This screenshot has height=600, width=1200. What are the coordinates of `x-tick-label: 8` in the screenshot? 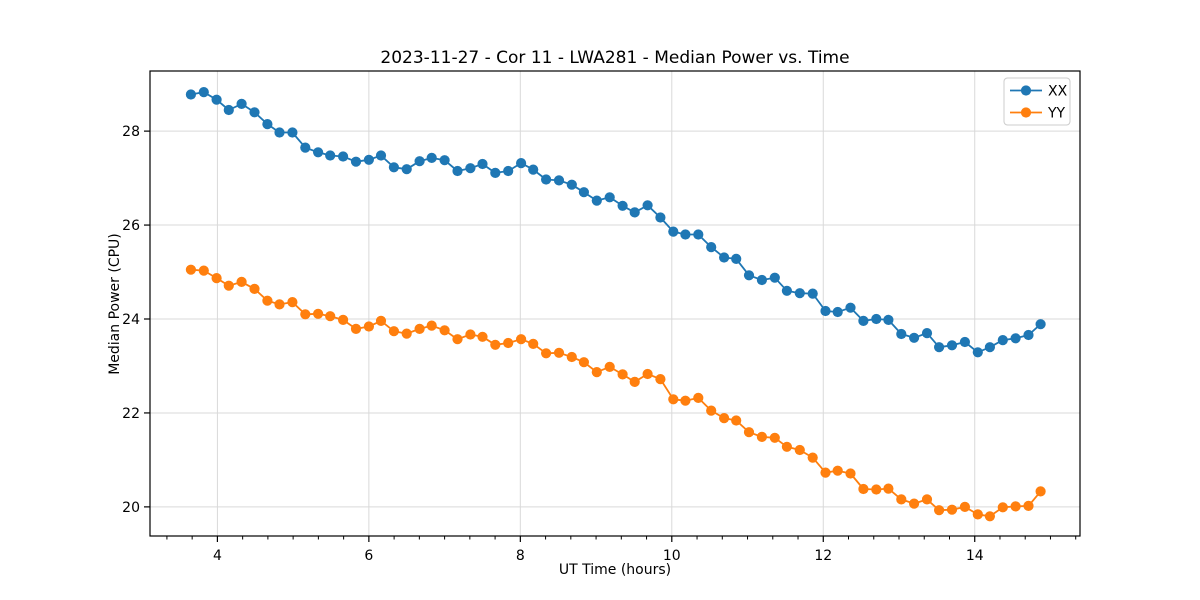 It's located at (520, 556).